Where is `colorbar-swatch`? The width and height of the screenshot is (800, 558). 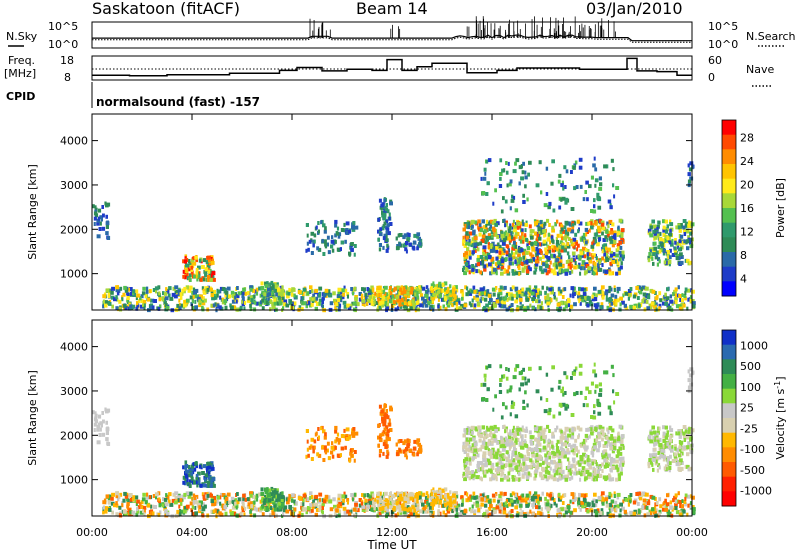
colorbar-swatch is located at coordinates (729, 200).